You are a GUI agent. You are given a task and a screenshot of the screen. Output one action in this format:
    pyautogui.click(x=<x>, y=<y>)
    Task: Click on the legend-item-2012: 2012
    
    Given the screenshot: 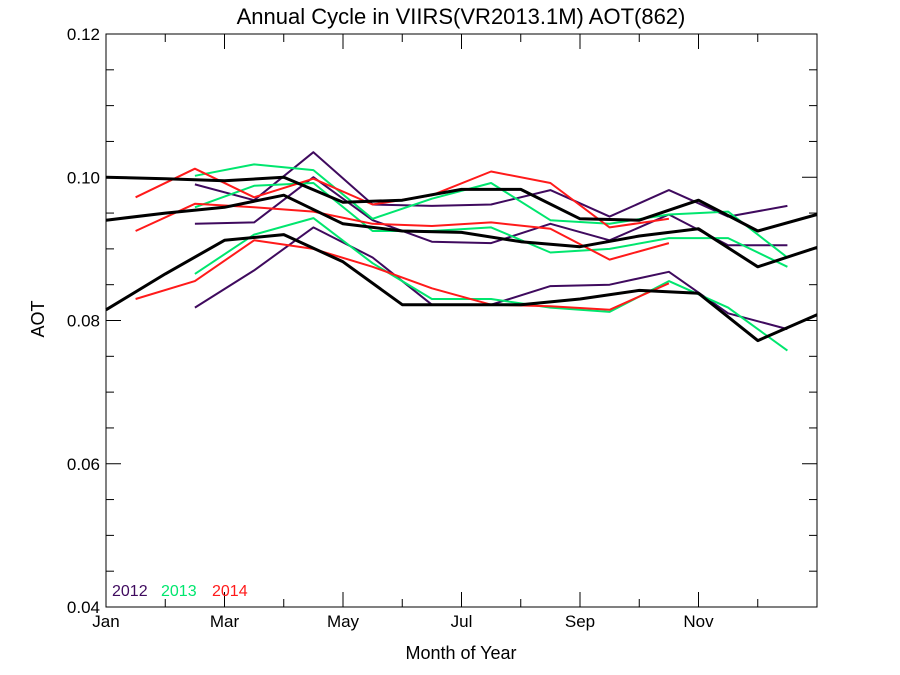 What is the action you would take?
    pyautogui.click(x=130, y=591)
    